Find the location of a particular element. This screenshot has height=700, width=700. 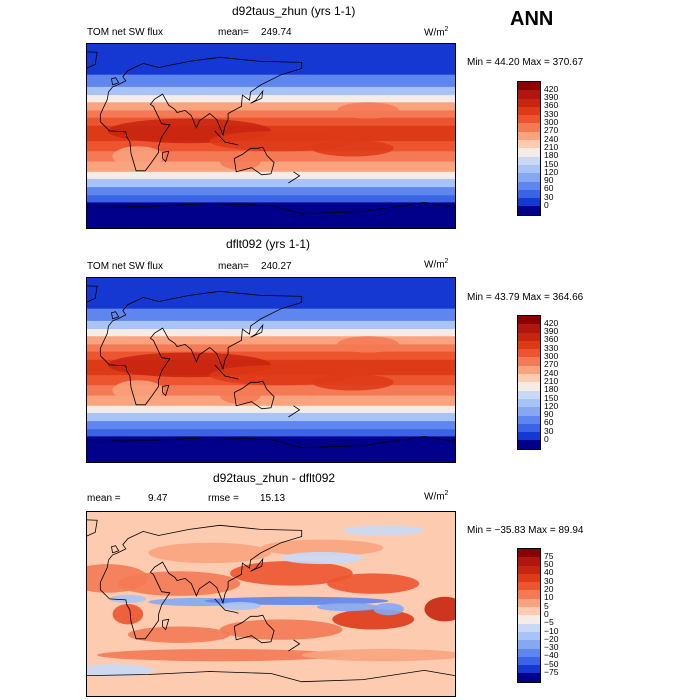

colorbar-tick-label: 420 is located at coordinates (551, 322).